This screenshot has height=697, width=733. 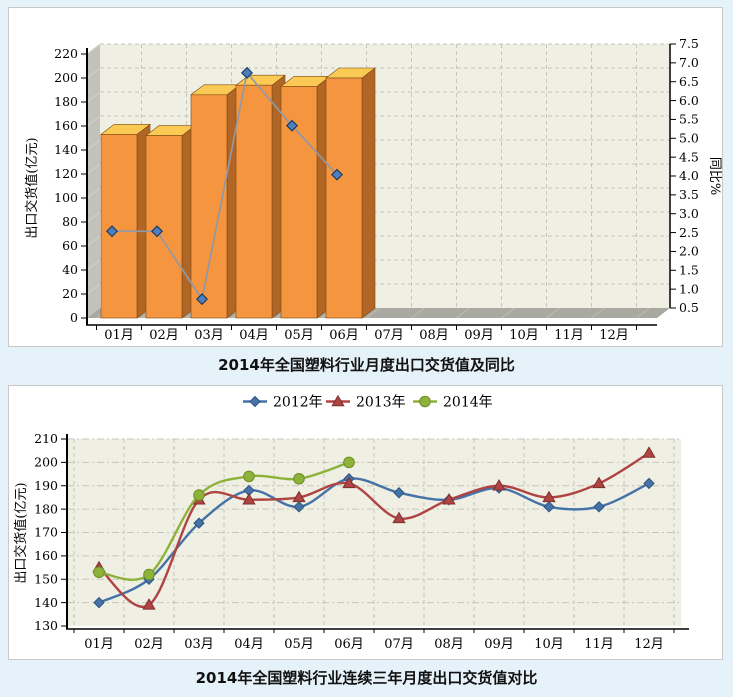 I want to click on right-axis-title: 同比%, so click(x=714, y=176).